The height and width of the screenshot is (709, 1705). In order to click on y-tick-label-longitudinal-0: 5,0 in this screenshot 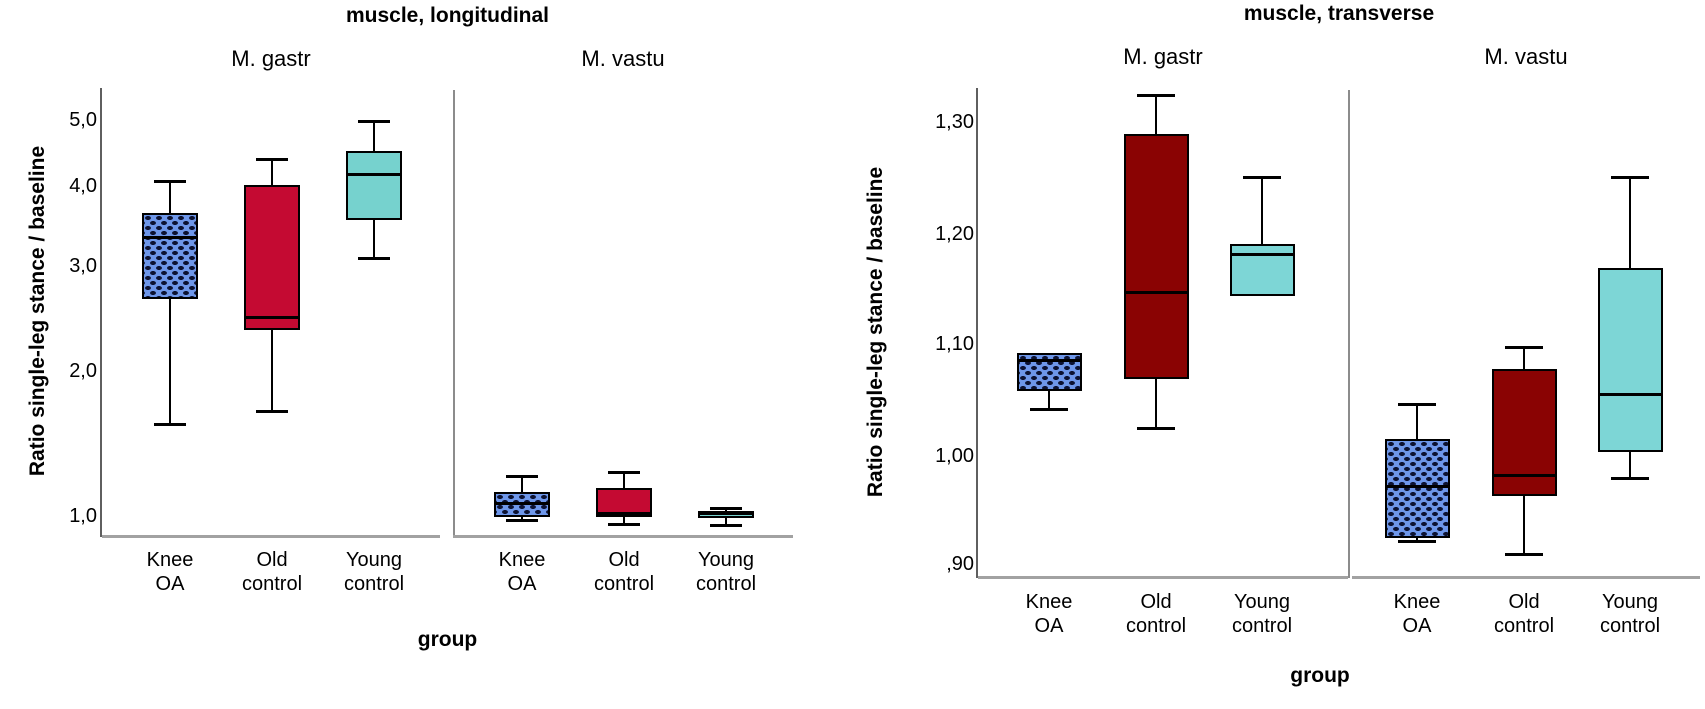, I will do `click(83, 120)`.